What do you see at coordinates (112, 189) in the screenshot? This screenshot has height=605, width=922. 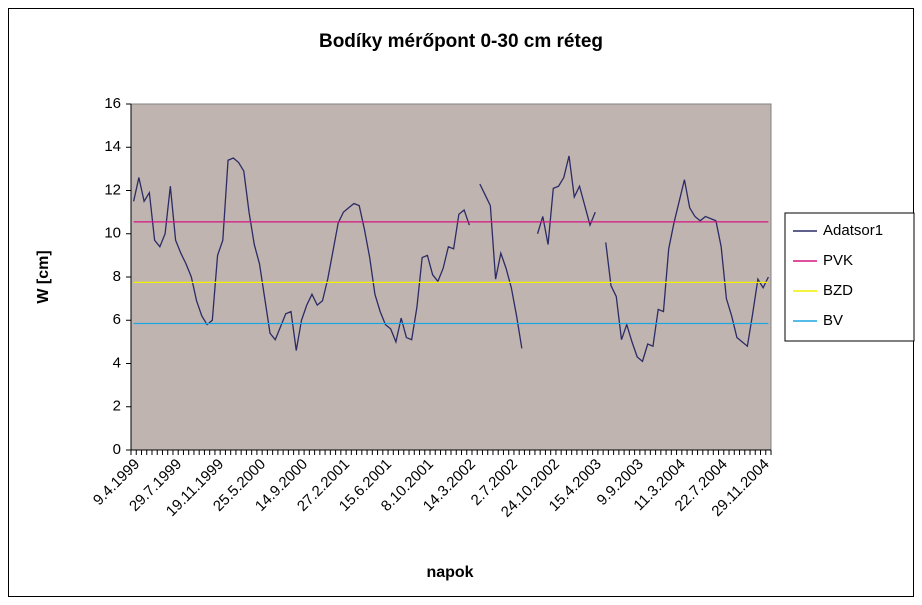 I see `y-tick-label: 12` at bounding box center [112, 189].